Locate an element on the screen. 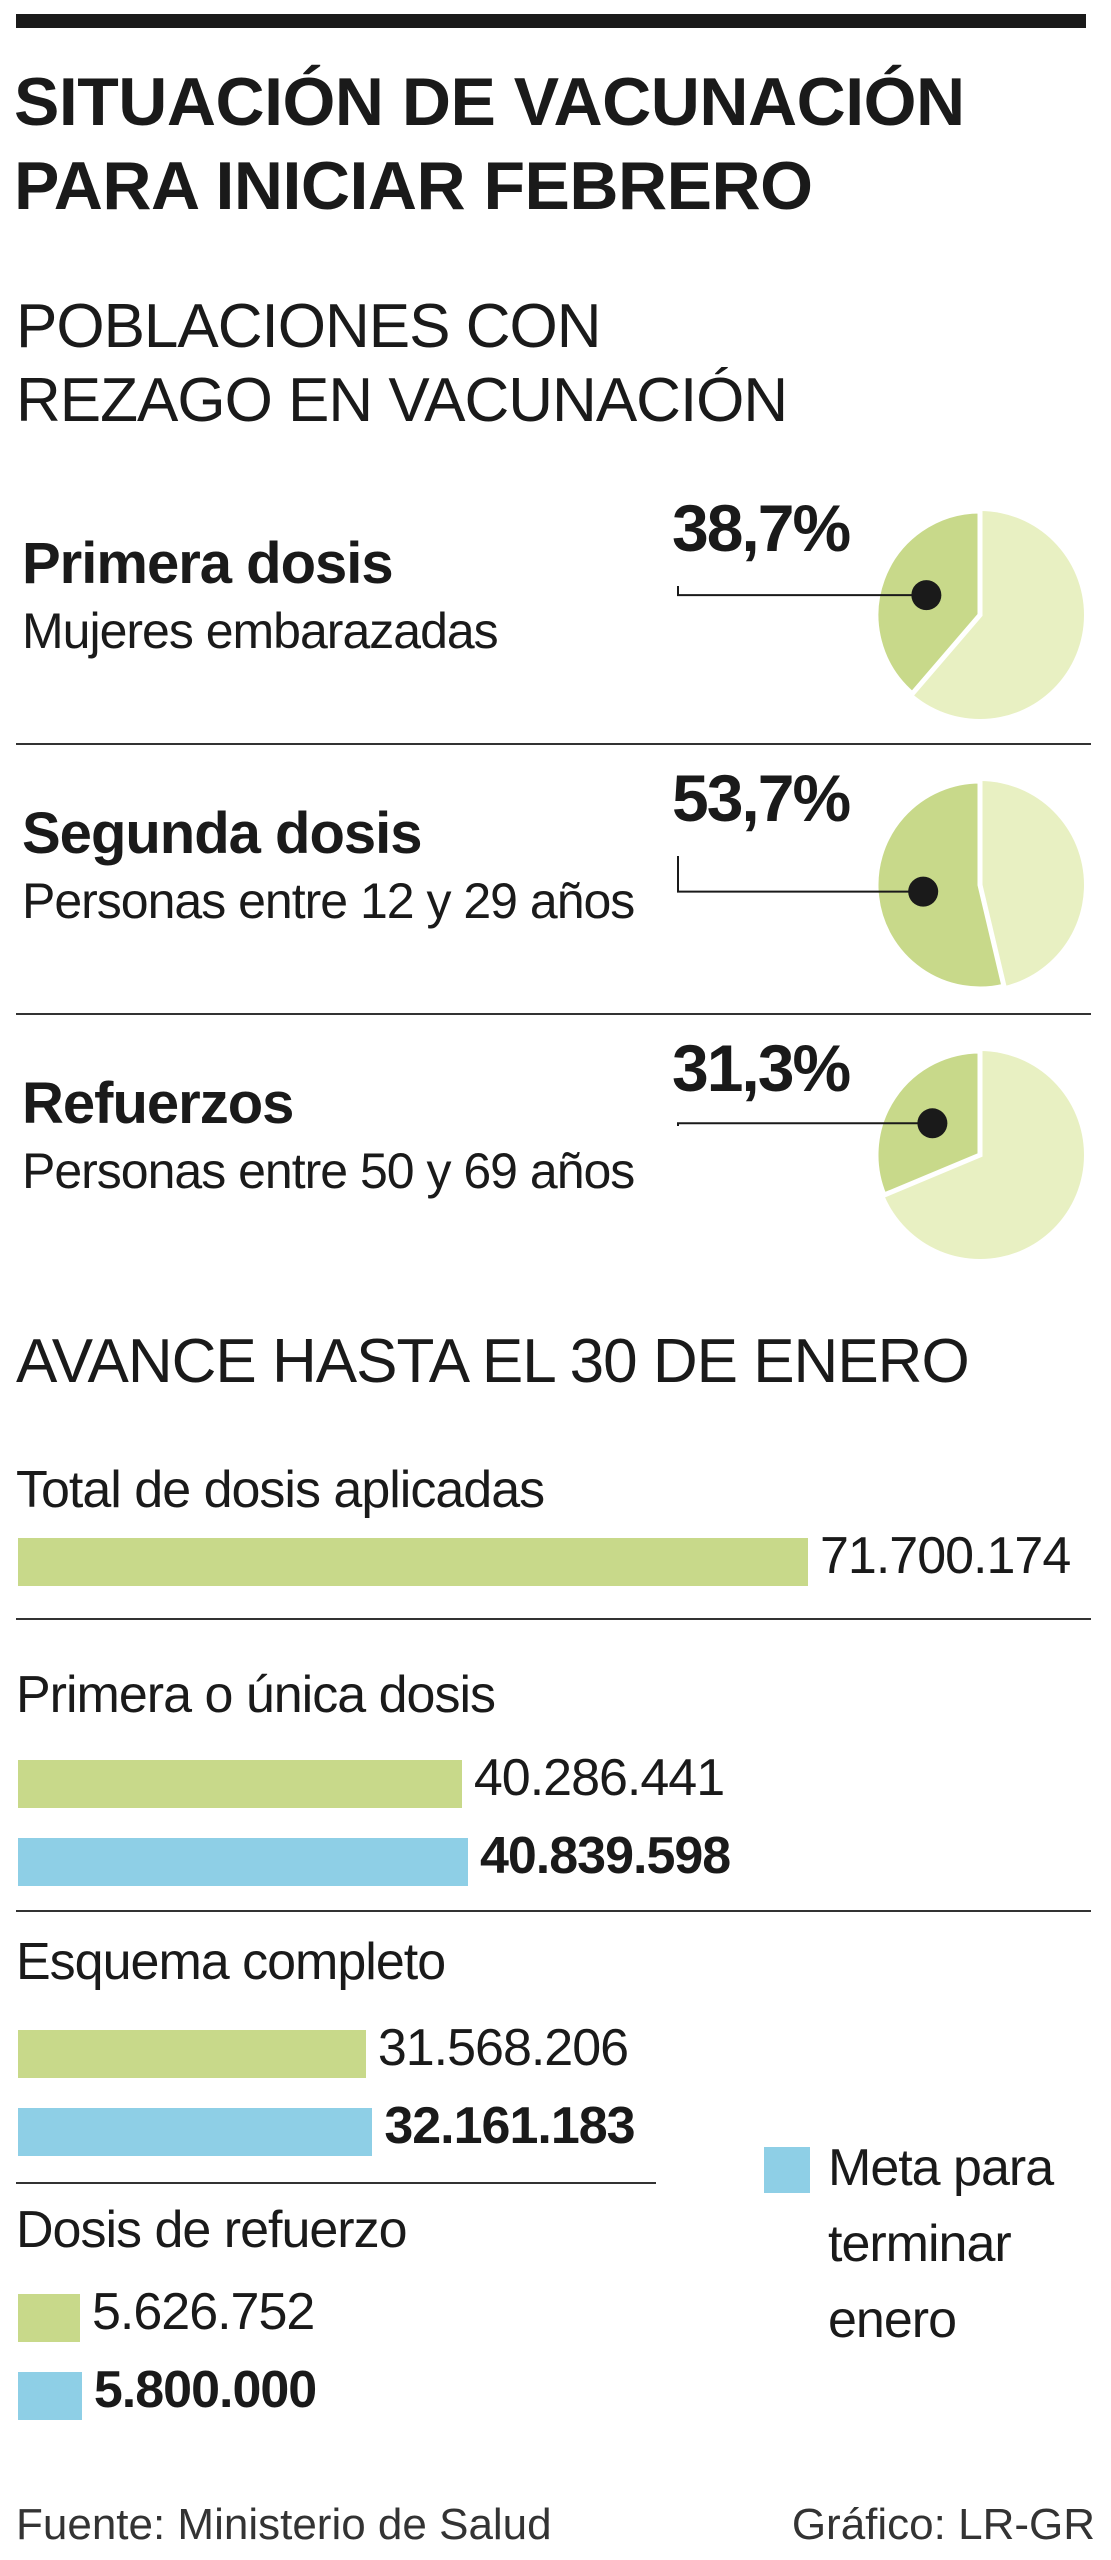 This screenshot has height=2560, width=1111. goal-value-label: 32.161.183 is located at coordinates (509, 2126).